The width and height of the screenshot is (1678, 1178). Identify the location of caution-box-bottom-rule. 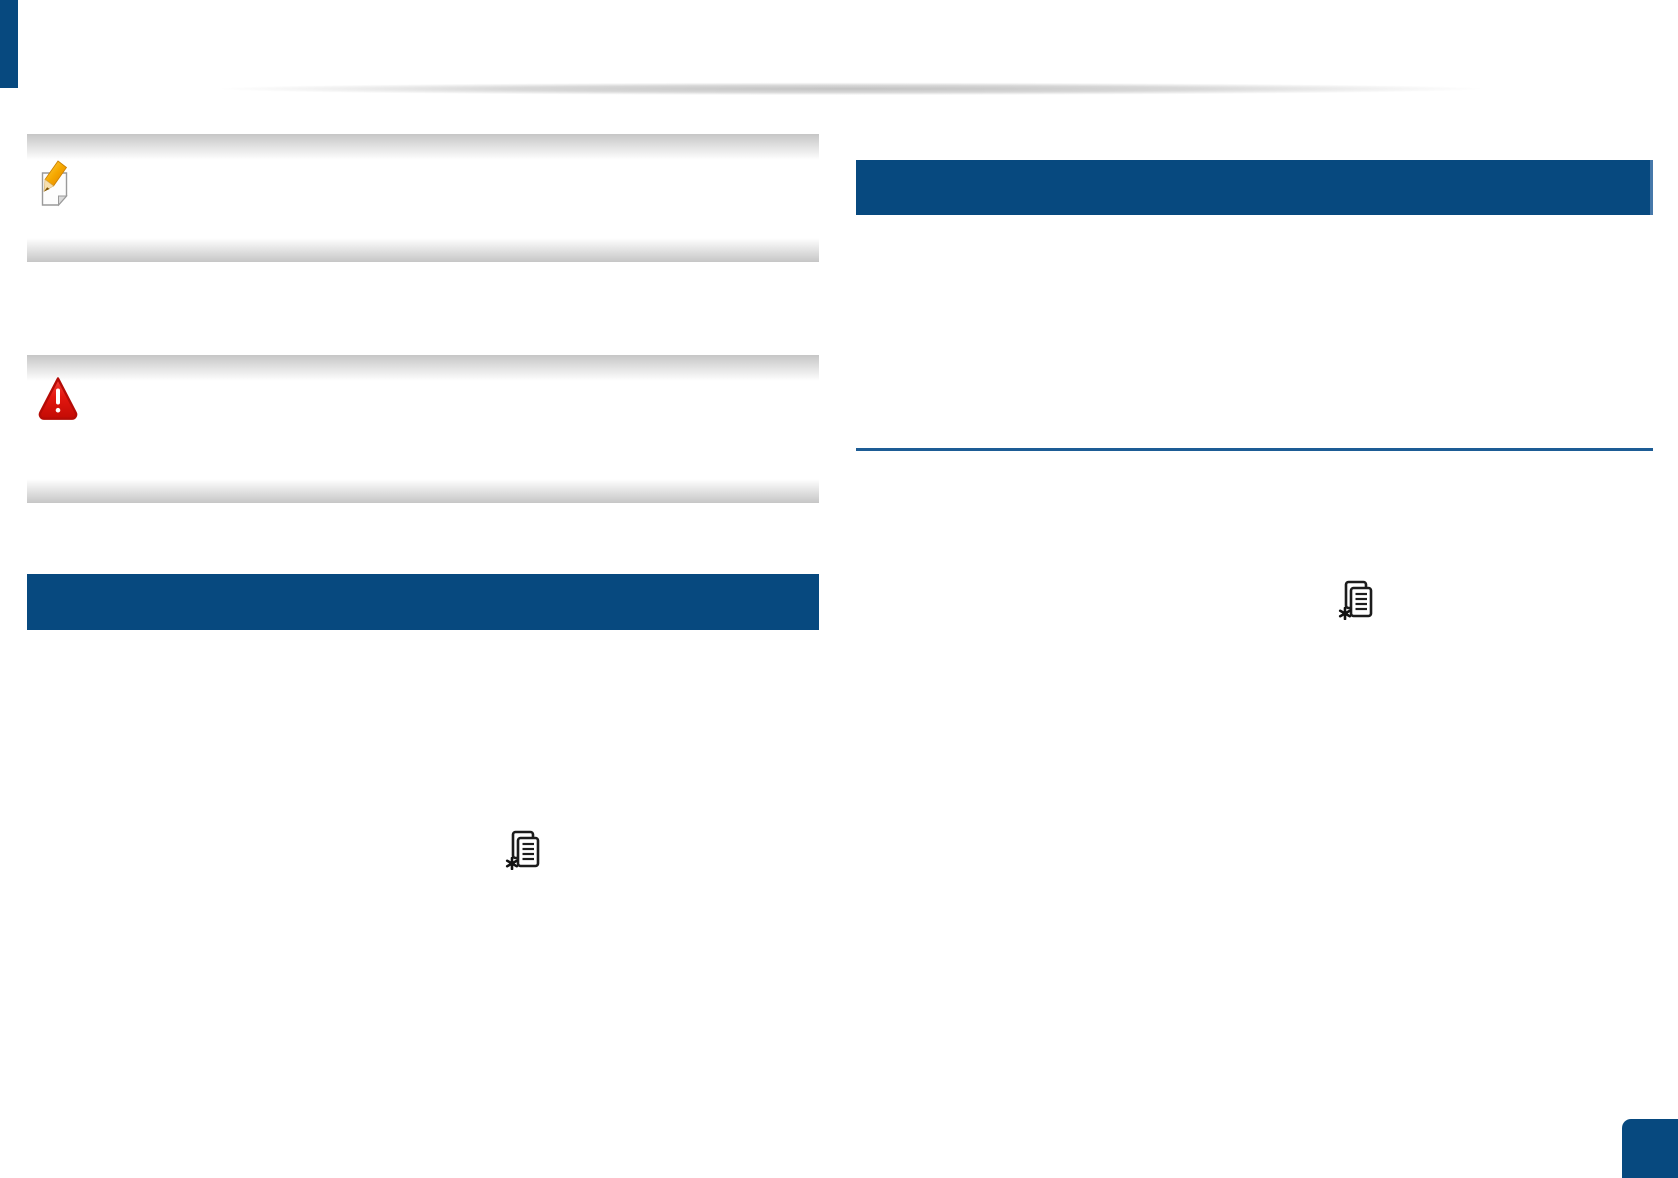
(423, 491).